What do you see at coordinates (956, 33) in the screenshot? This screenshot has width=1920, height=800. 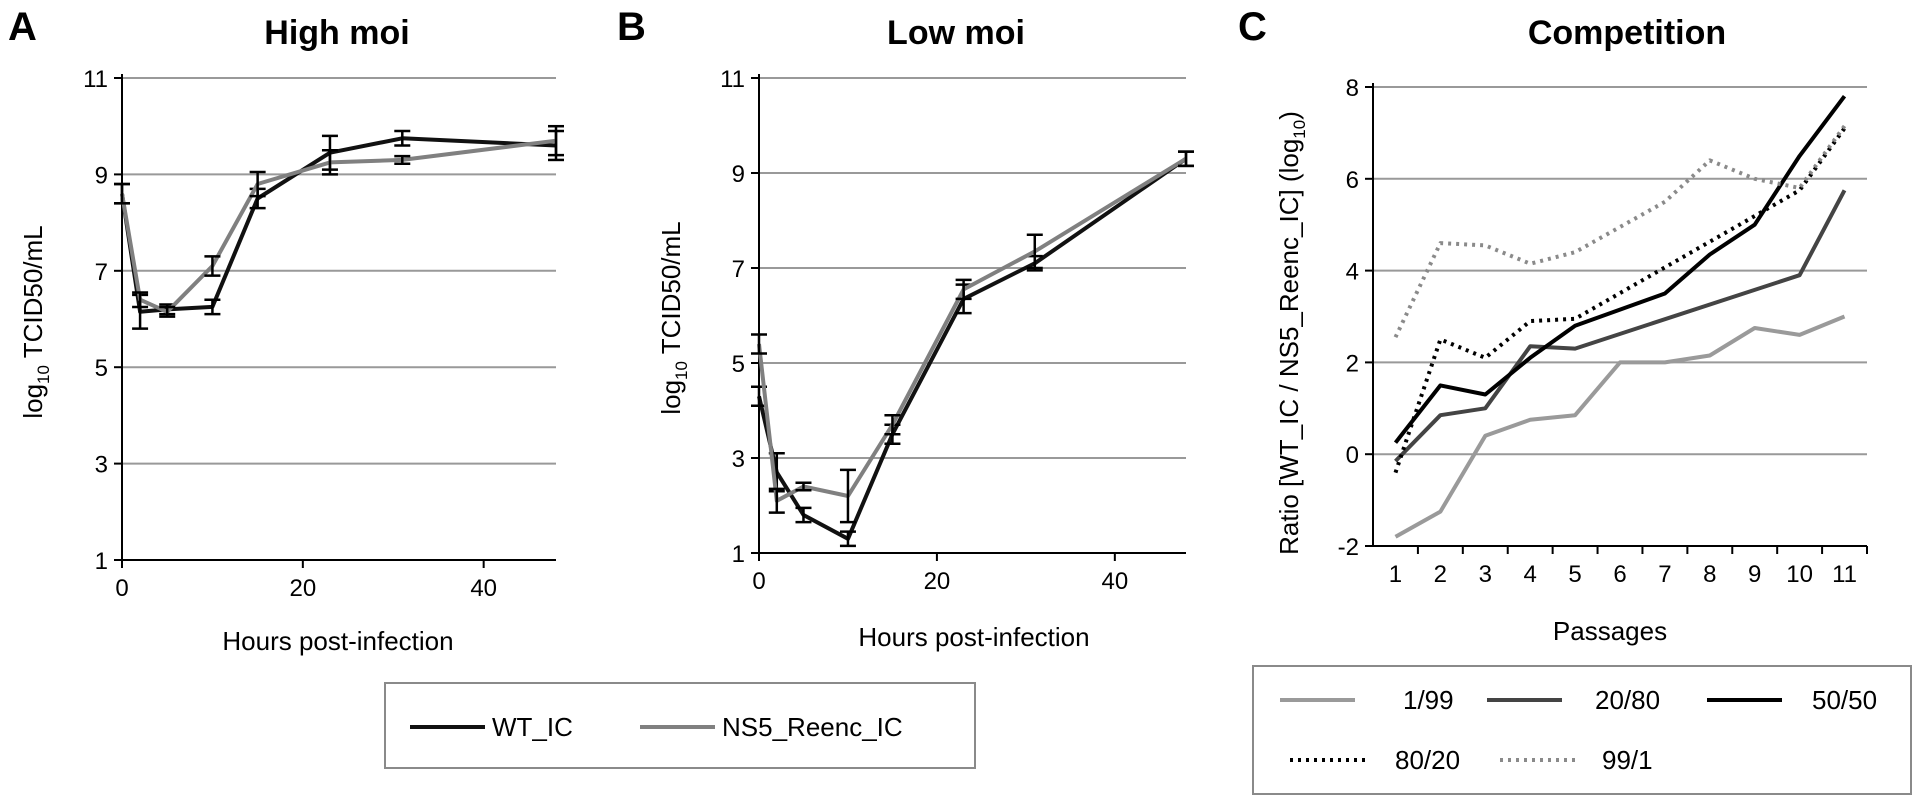 I see `panel-b-title: Low moi` at bounding box center [956, 33].